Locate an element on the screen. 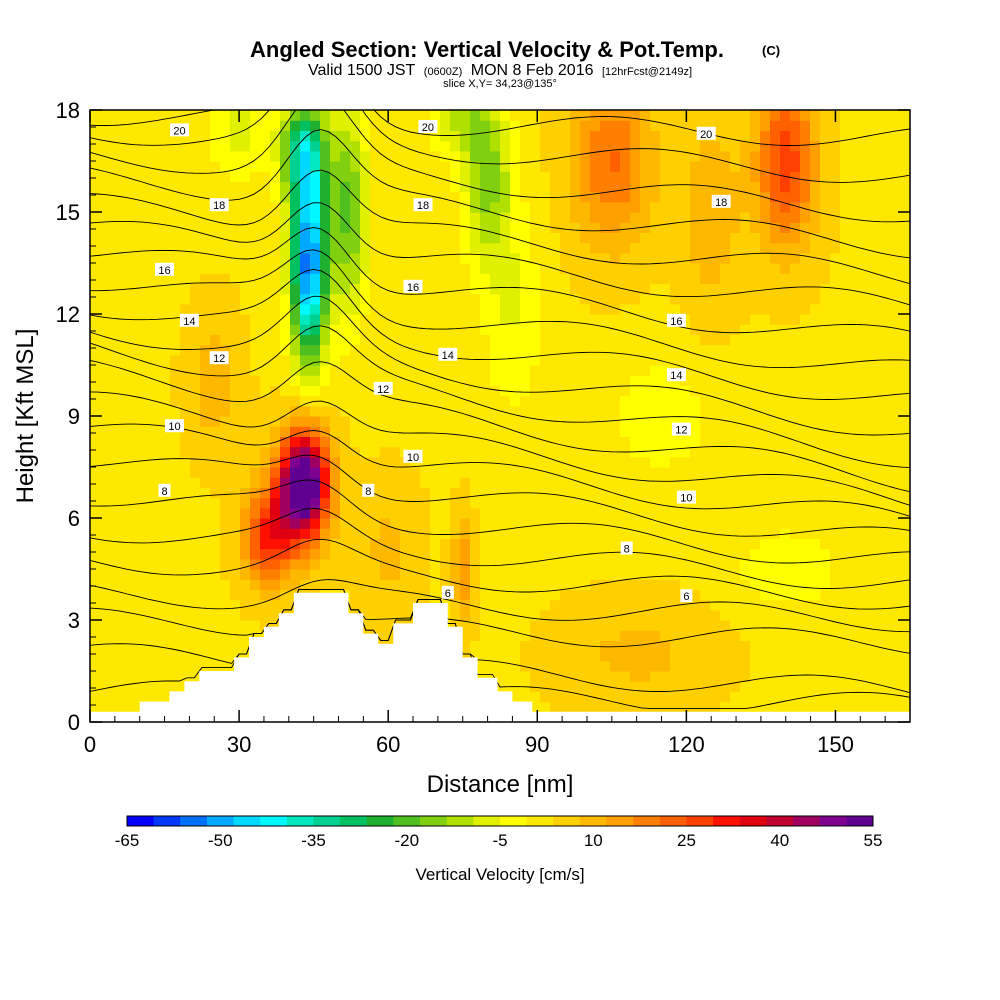 This screenshot has height=1000, width=1000. copyright-mark: (C) is located at coordinates (771, 50).